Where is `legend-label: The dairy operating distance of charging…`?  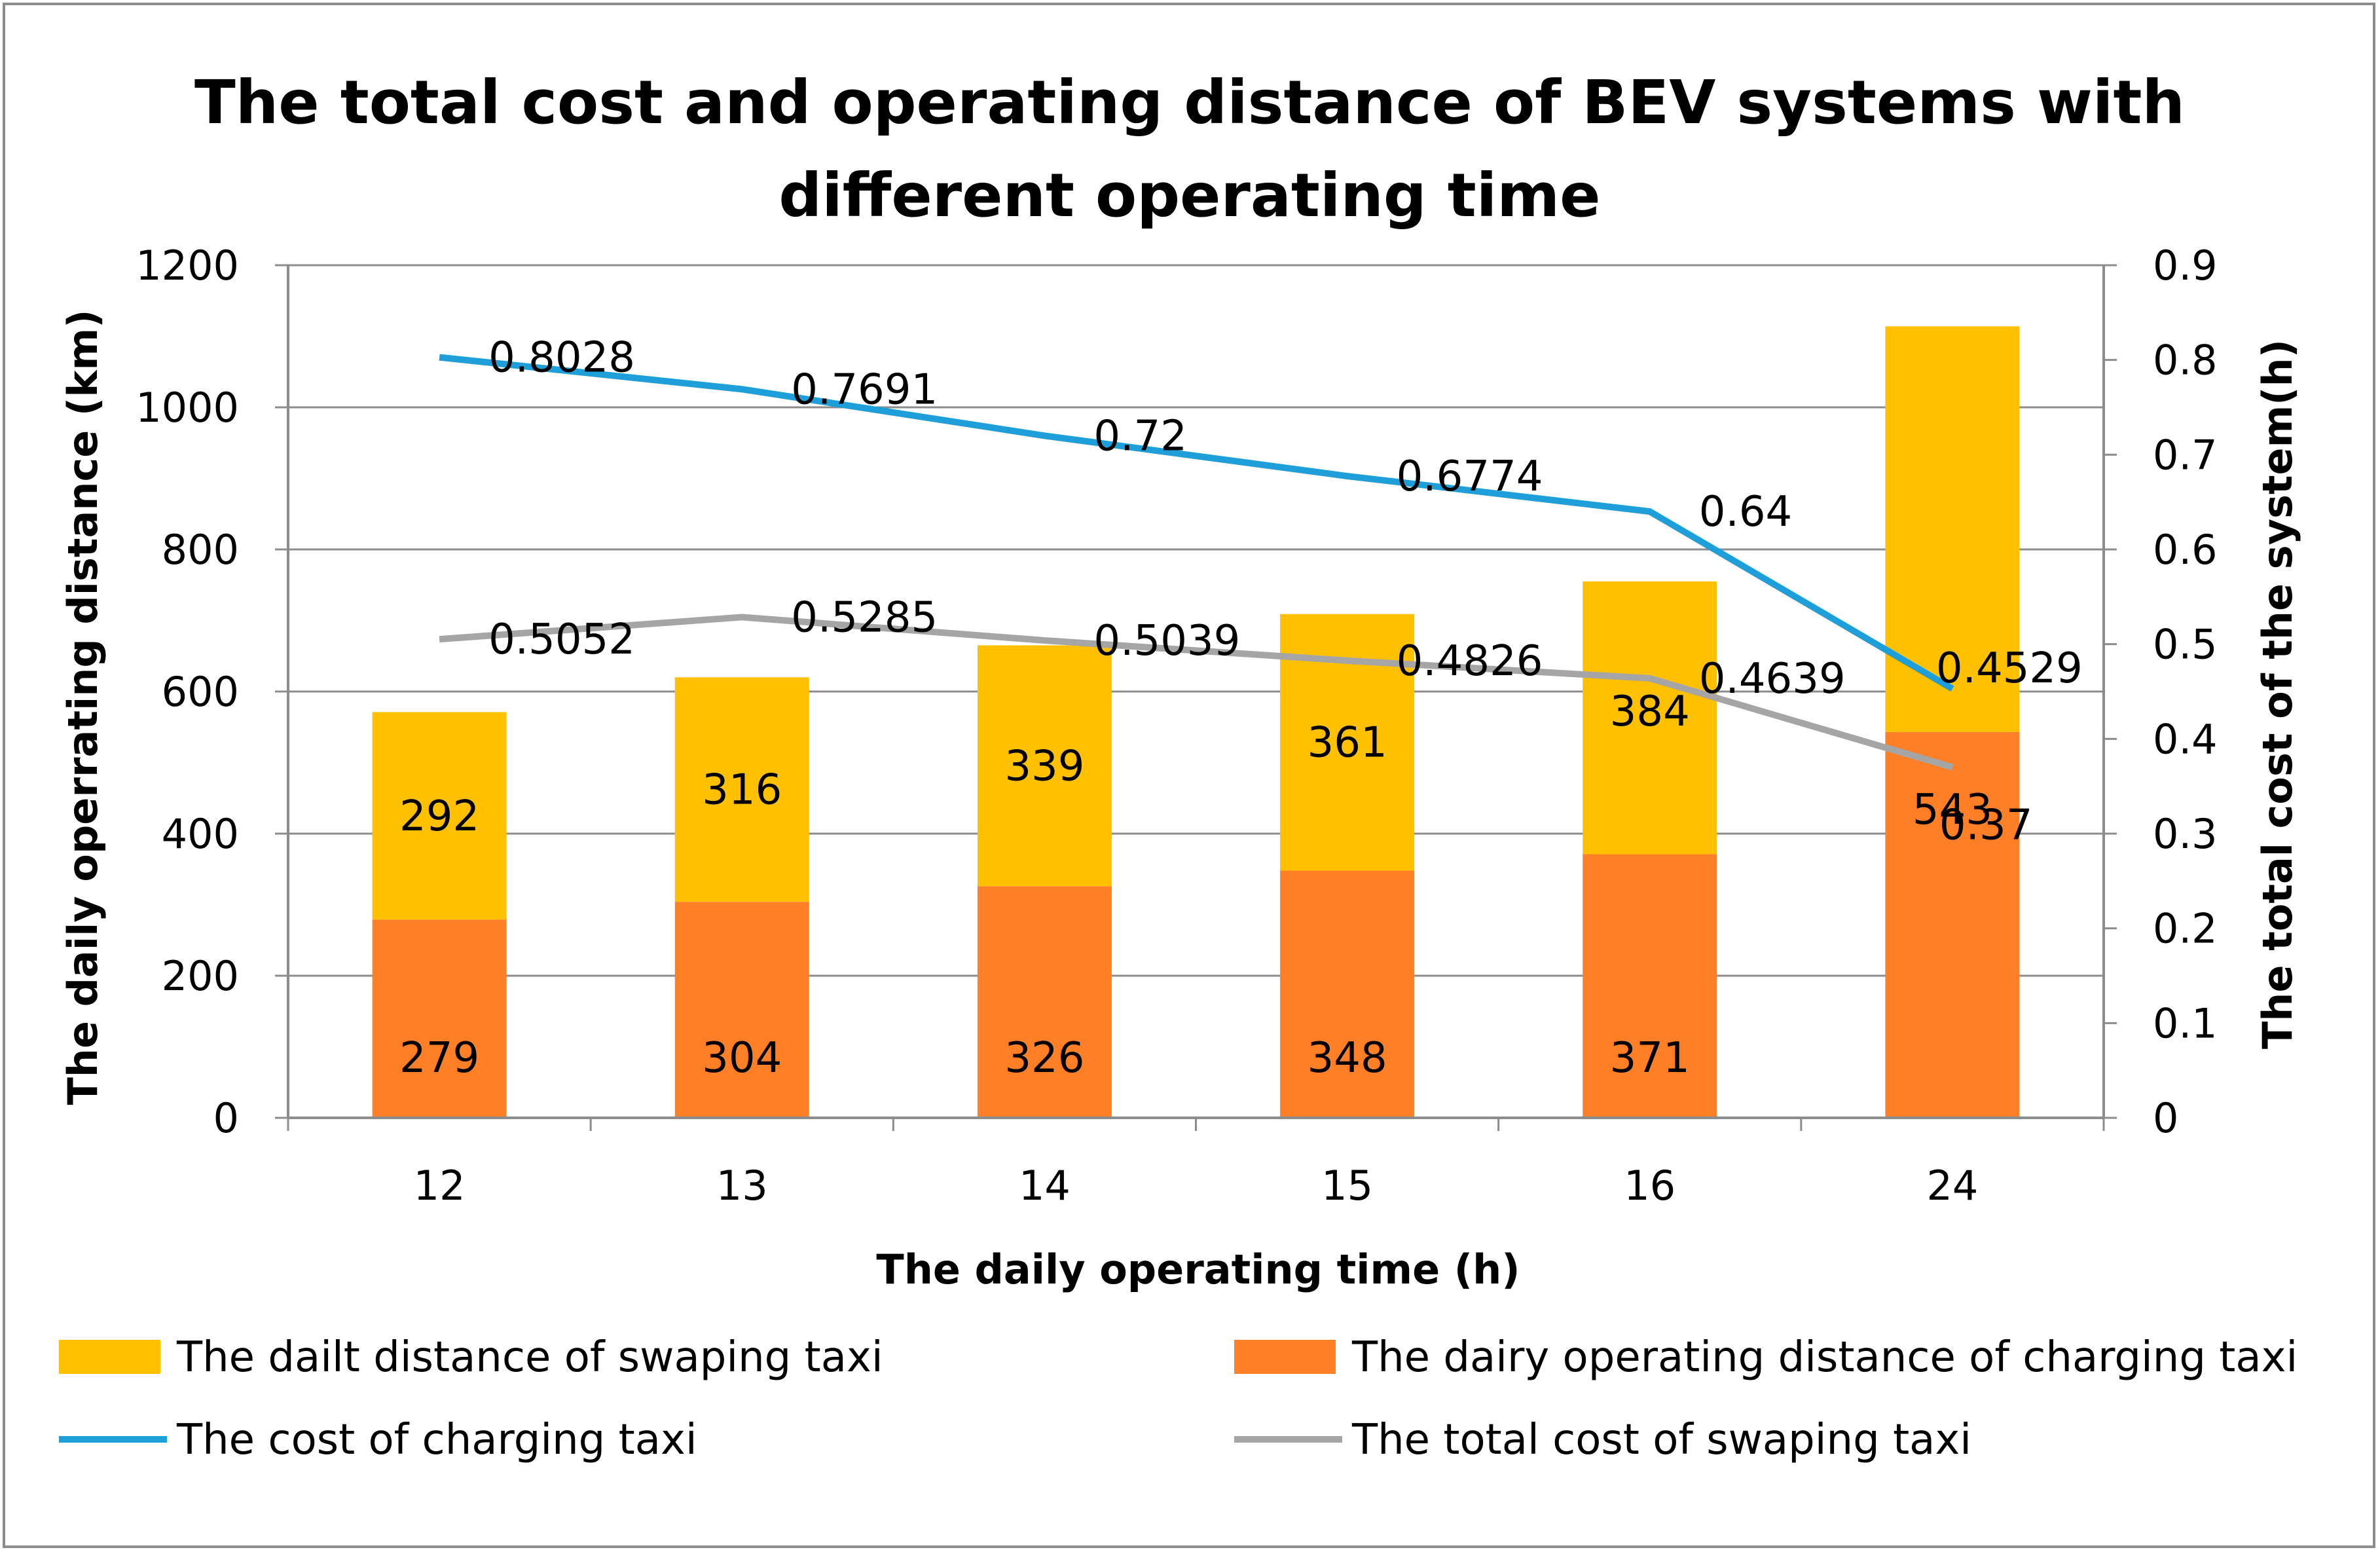
legend-label: The dairy operating distance of charging… is located at coordinates (1824, 1357).